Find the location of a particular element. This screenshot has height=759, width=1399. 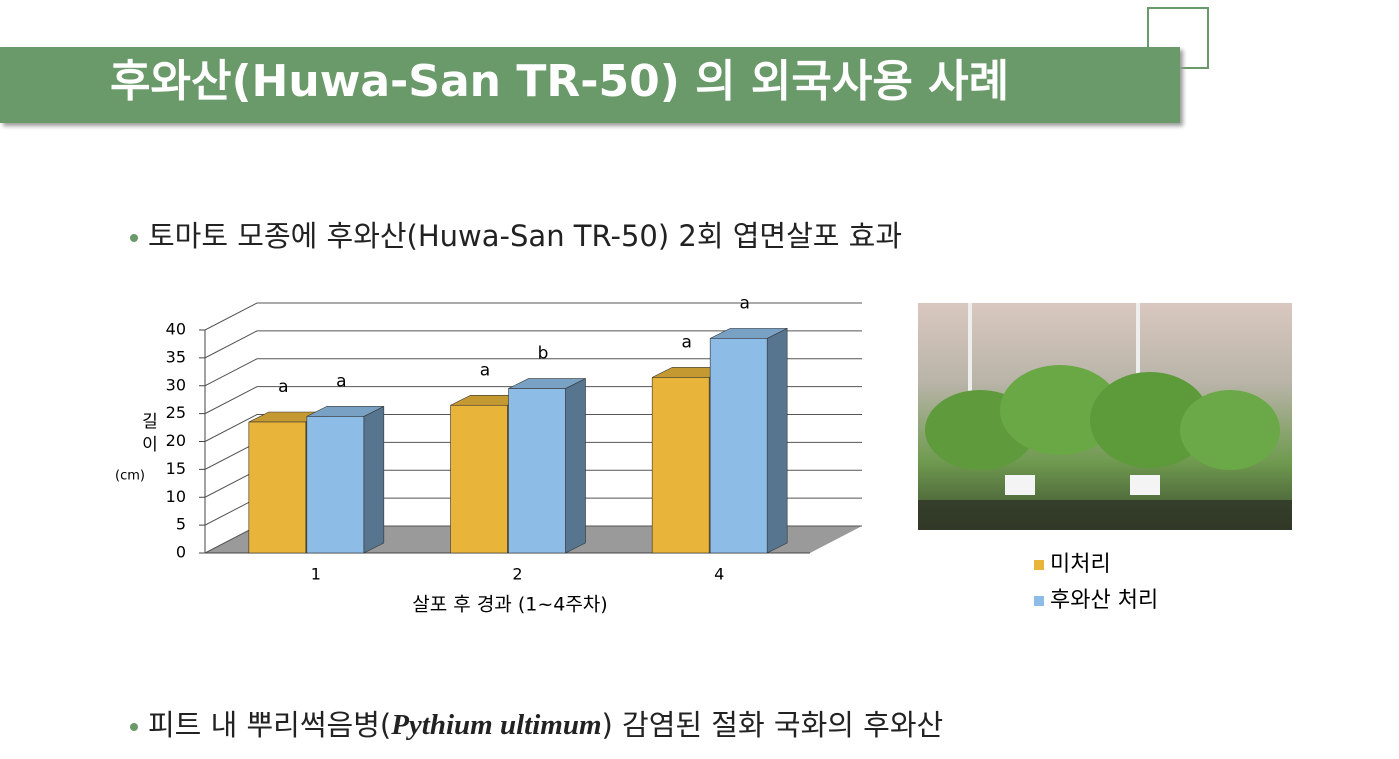

title-banner is located at coordinates (590, 85).